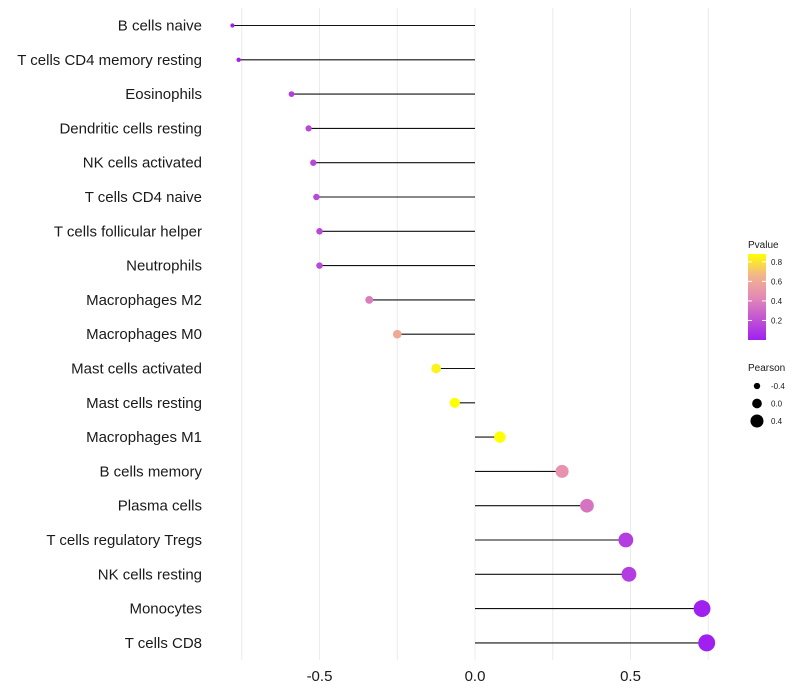 This screenshot has height=700, width=800. What do you see at coordinates (144, 334) in the screenshot?
I see `category-label: Macrophages M0` at bounding box center [144, 334].